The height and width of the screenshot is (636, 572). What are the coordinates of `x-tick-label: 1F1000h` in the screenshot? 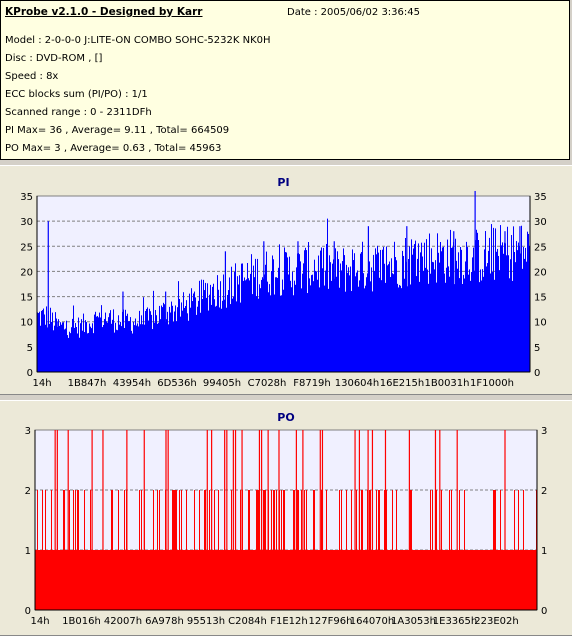 It's located at (492, 383).